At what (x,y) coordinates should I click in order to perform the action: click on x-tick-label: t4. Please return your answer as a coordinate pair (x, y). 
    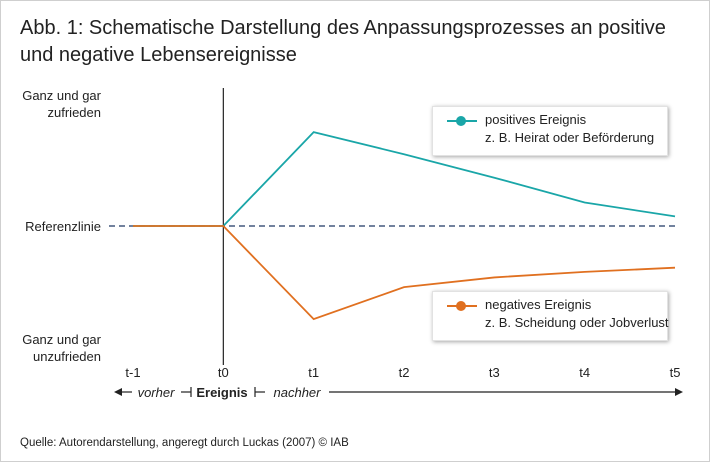
    Looking at the image, I should click on (584, 372).